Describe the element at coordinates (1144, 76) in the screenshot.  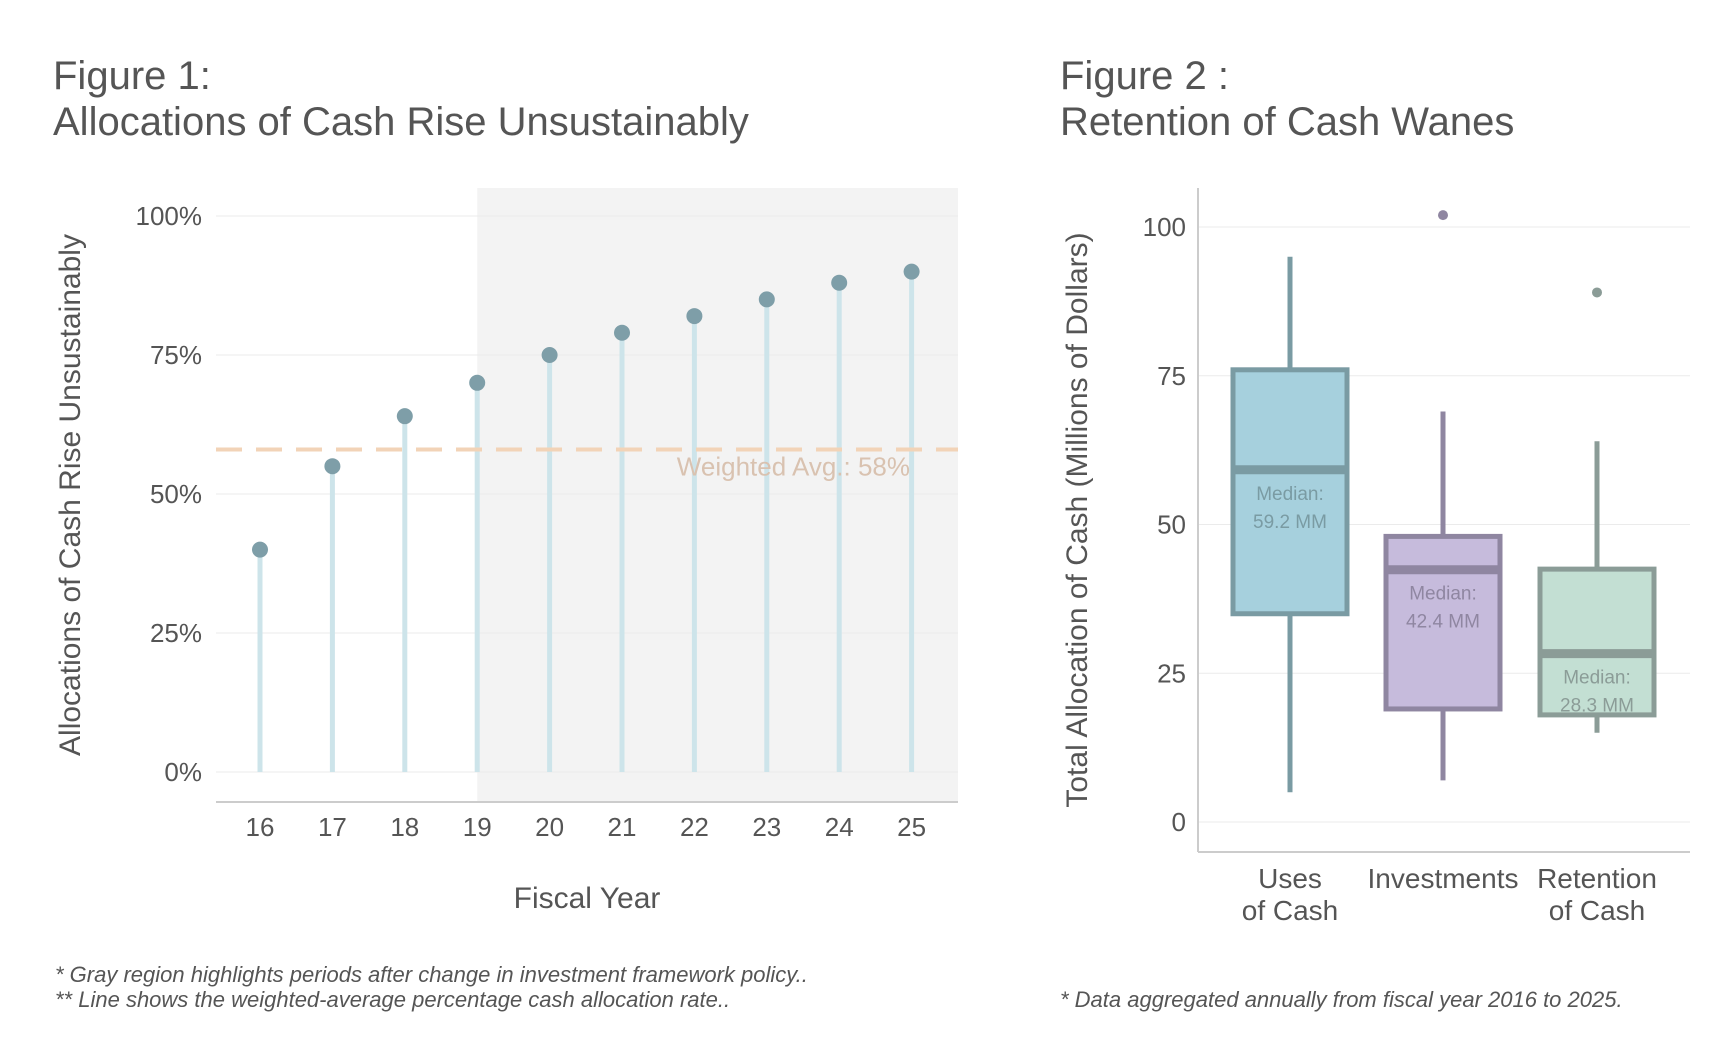
I see `figure2-title-line1: Figure 2 :` at that location.